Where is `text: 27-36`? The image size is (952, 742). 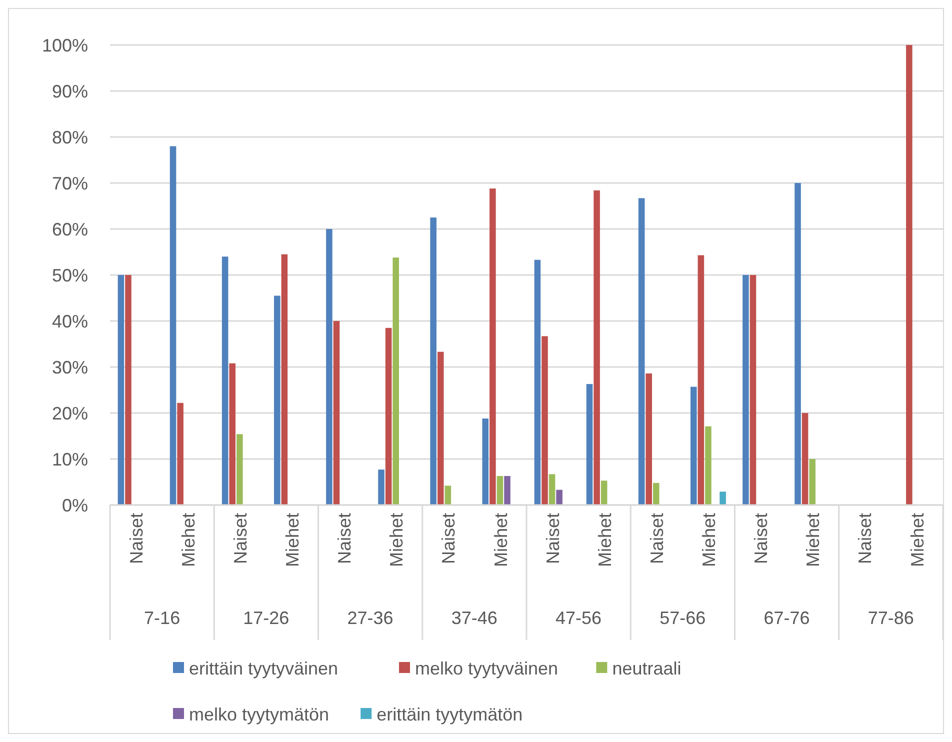
text: 27-36 is located at coordinates (370, 618).